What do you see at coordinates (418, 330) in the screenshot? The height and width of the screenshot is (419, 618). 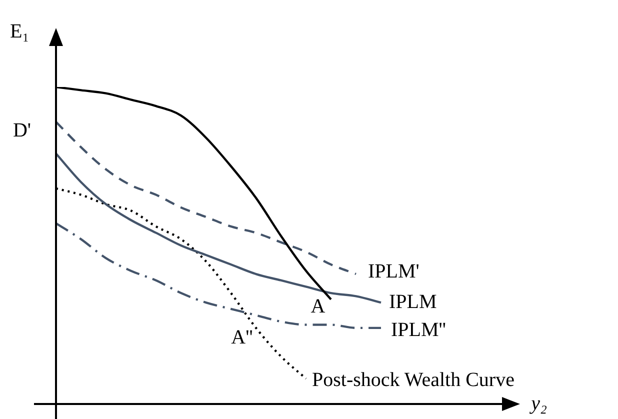 I see `series-label: IPLM''` at bounding box center [418, 330].